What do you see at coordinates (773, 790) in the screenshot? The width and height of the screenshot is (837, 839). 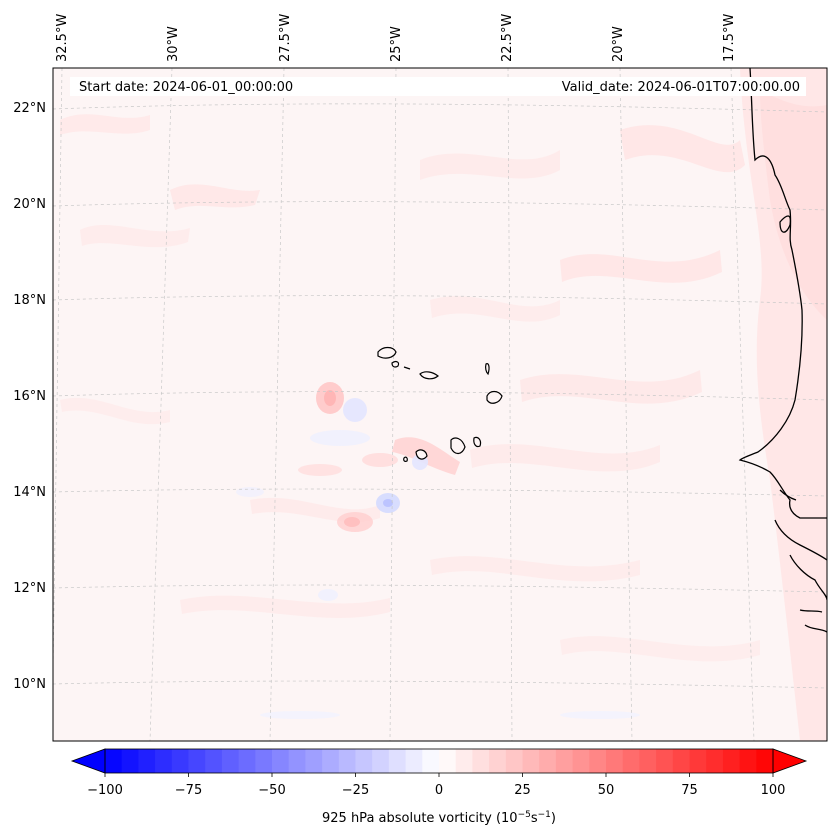 I see `colorbar-tick-label: 100` at bounding box center [773, 790].